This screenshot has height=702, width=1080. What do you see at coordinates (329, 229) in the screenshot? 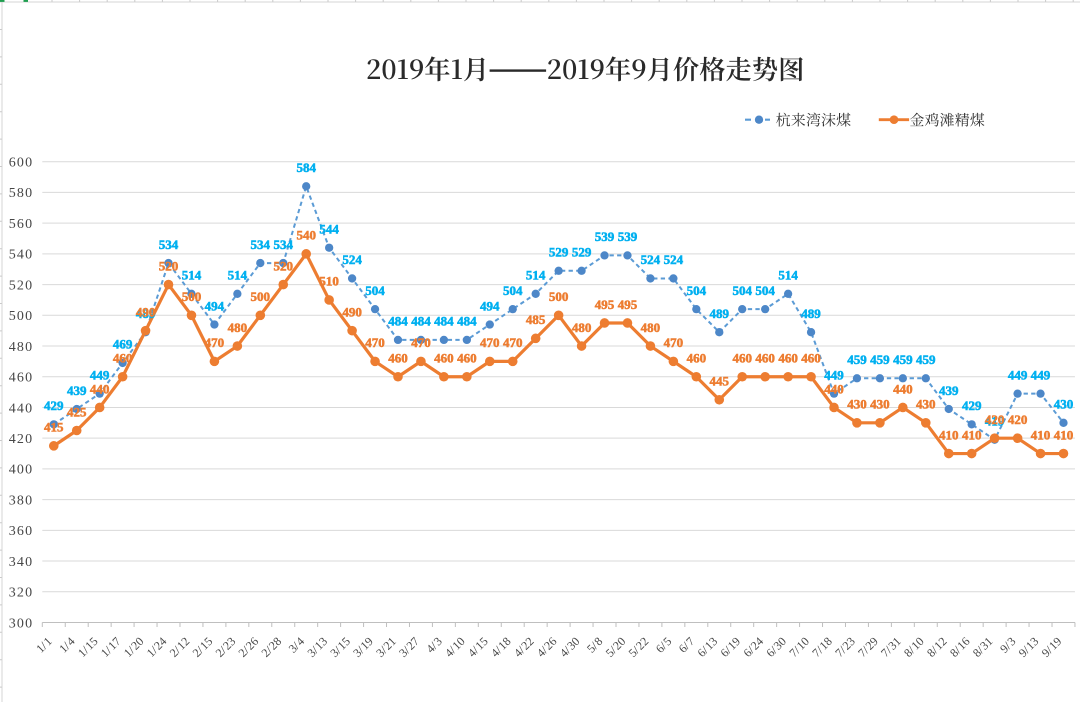
I see `svg-text: 544` at bounding box center [329, 229].